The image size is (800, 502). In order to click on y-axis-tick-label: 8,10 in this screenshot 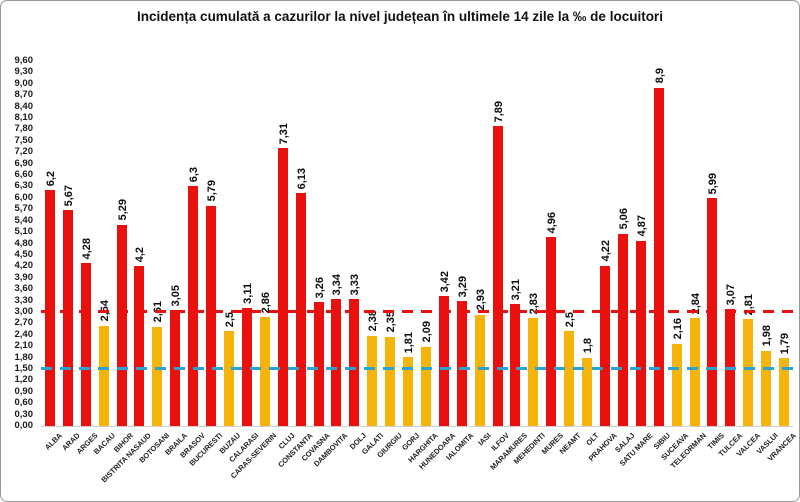, I will do `click(24, 118)`.